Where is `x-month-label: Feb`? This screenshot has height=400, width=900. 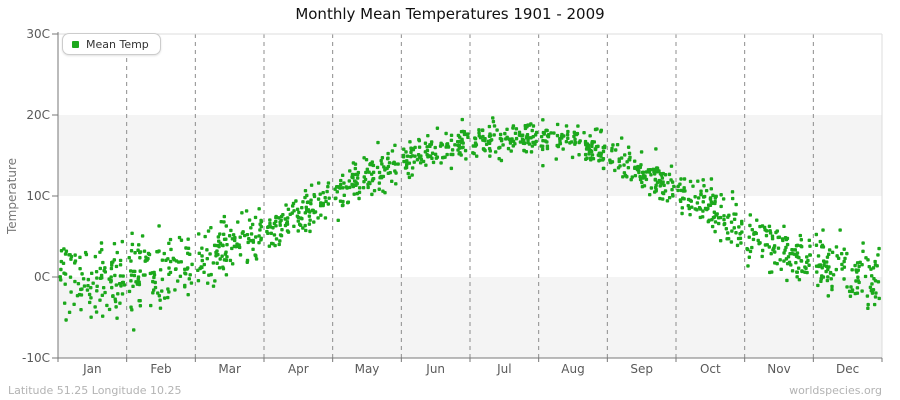 x-month-label: Feb is located at coordinates (161, 369).